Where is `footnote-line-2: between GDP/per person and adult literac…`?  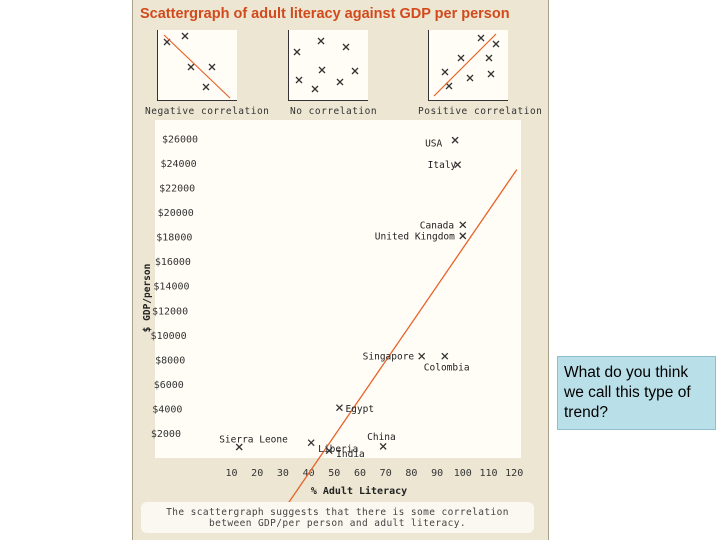
footnote-line-2: between GDP/per person and adult literac… is located at coordinates (337, 523).